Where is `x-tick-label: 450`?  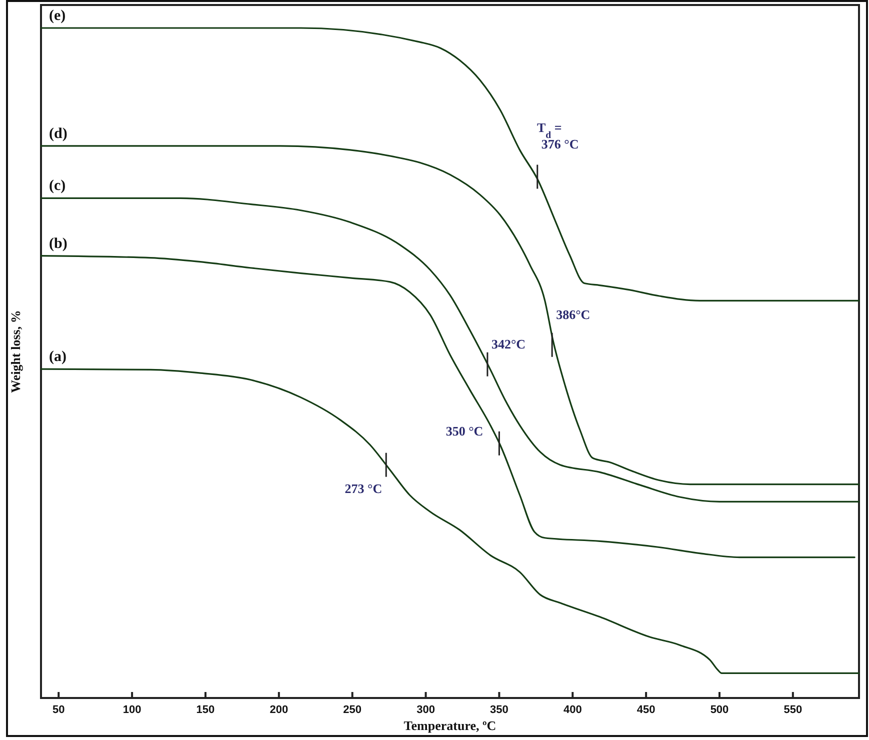
x-tick-label: 450 is located at coordinates (646, 710).